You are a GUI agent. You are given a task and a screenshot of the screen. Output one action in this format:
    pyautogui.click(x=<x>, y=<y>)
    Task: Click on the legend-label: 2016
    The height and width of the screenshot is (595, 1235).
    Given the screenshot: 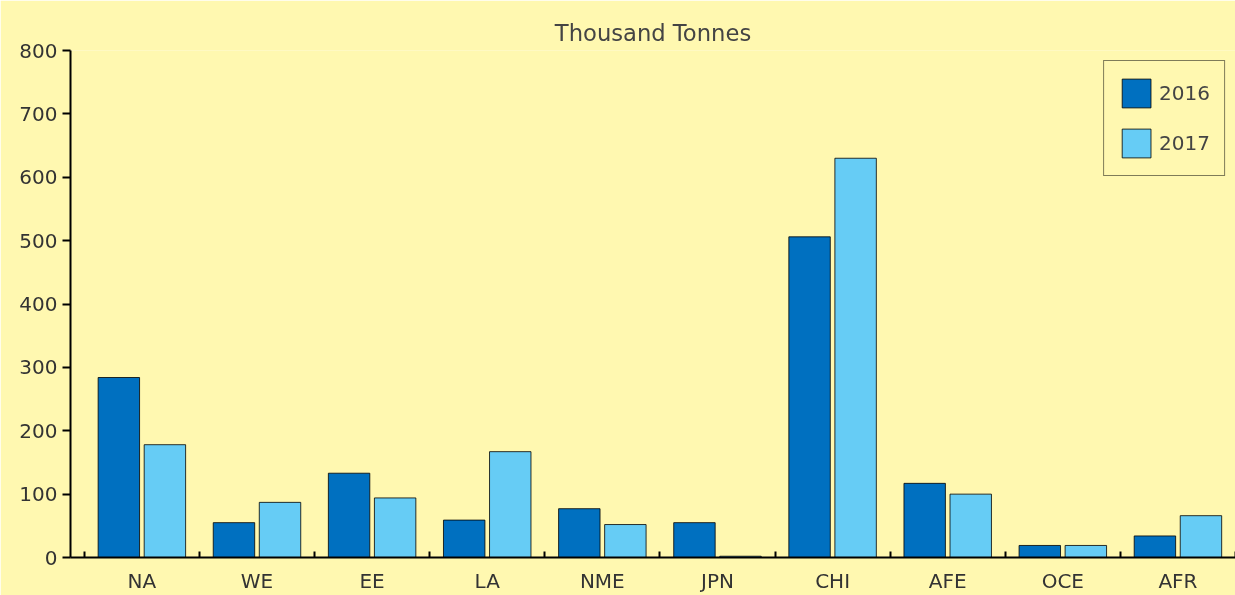 What is the action you would take?
    pyautogui.click(x=1184, y=93)
    